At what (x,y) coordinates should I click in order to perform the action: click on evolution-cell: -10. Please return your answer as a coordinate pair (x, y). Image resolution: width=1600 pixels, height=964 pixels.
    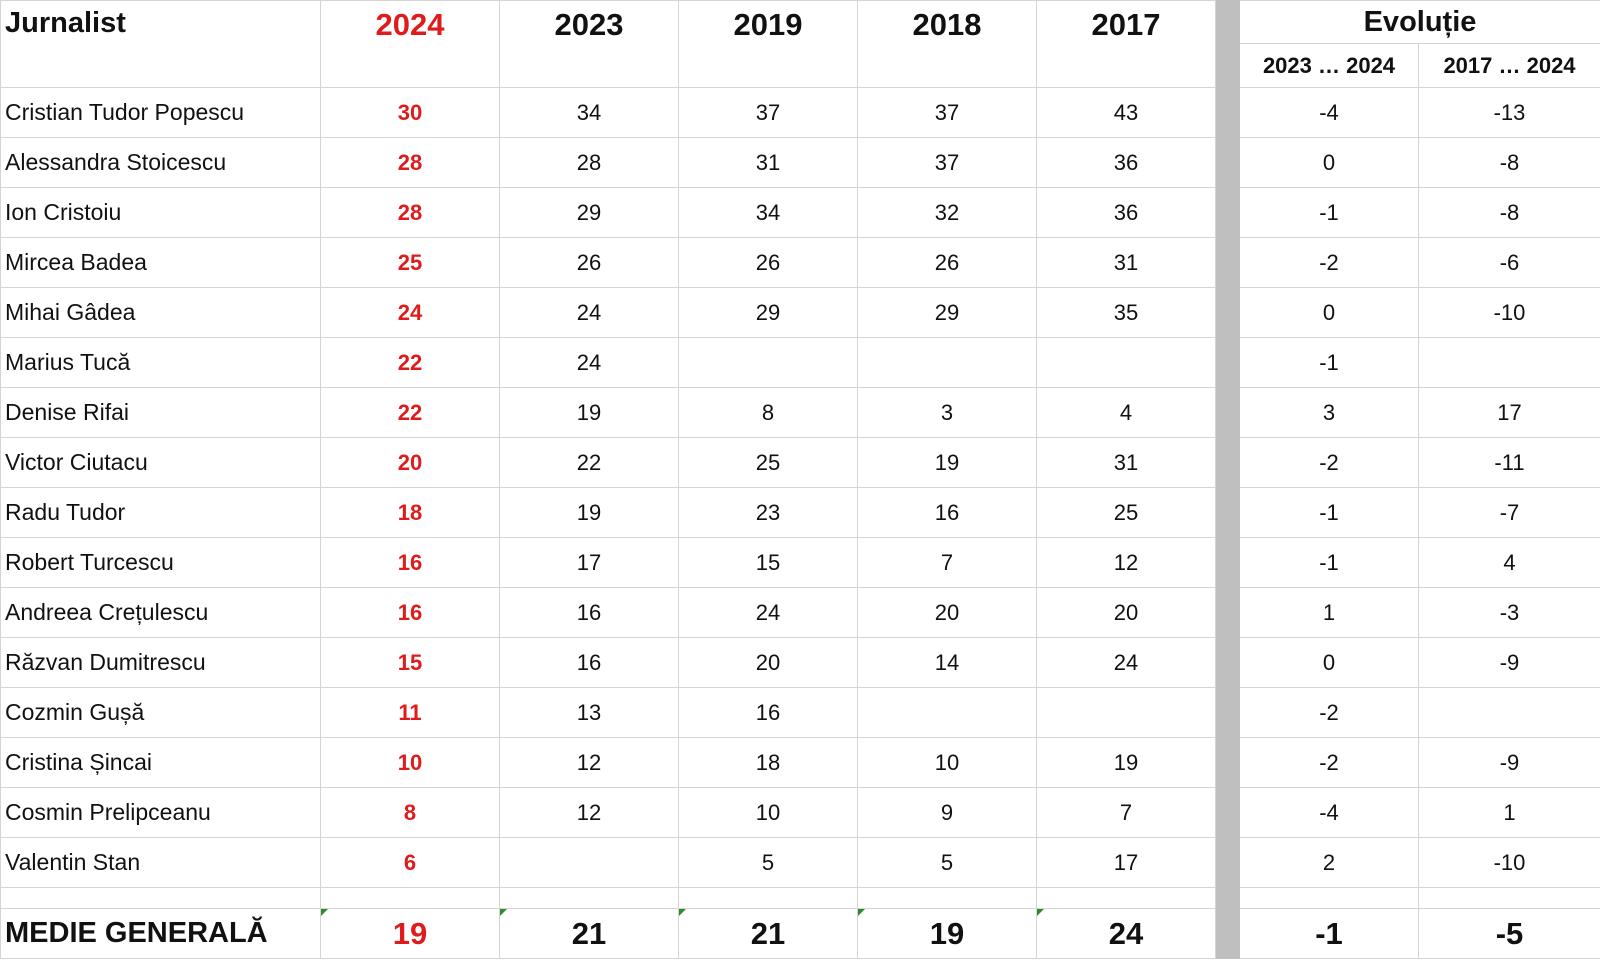
    Looking at the image, I should click on (1509, 862).